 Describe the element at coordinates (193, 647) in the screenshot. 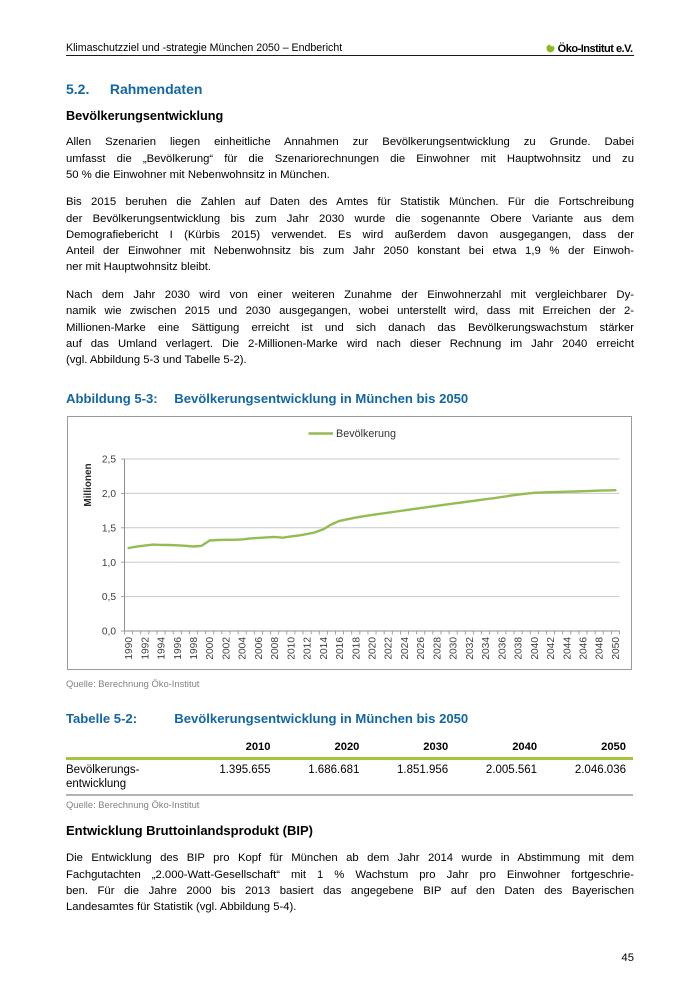

I see `svg-text: 1998` at that location.